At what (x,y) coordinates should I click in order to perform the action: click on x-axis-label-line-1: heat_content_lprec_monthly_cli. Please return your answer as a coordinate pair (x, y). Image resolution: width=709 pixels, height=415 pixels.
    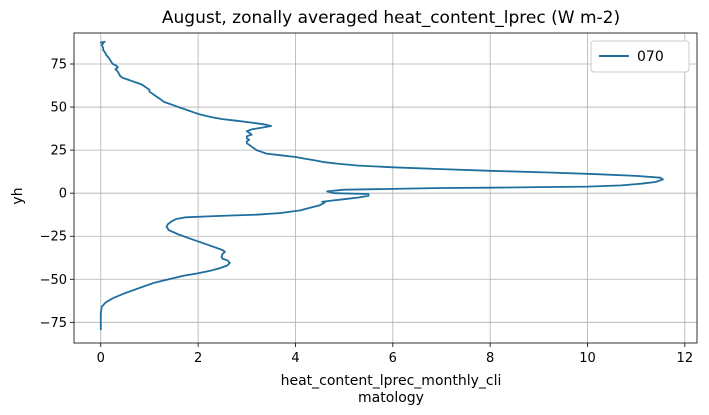
    Looking at the image, I should click on (391, 381).